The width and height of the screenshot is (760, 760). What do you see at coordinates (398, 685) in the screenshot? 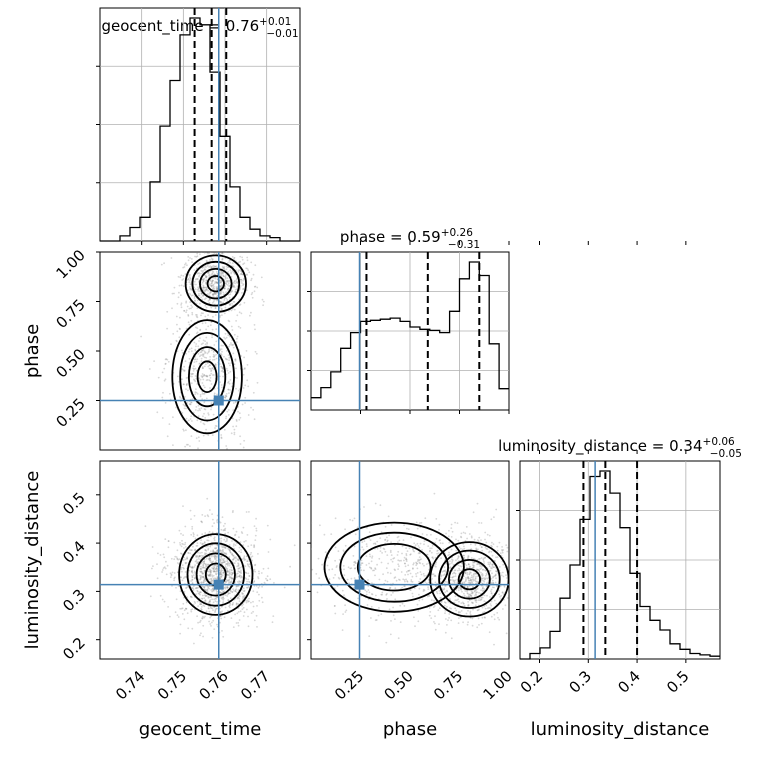
I see `x-tick-label: 0.50` at bounding box center [398, 685].